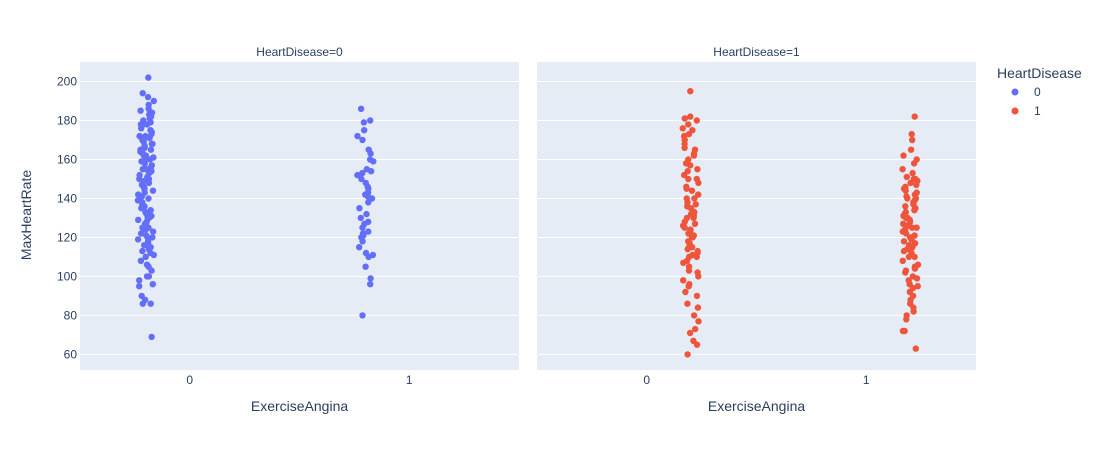 This screenshot has width=1104, height=450. Describe the element at coordinates (1039, 91) in the screenshot. I see `legend: HeartDisease 0 1` at that location.